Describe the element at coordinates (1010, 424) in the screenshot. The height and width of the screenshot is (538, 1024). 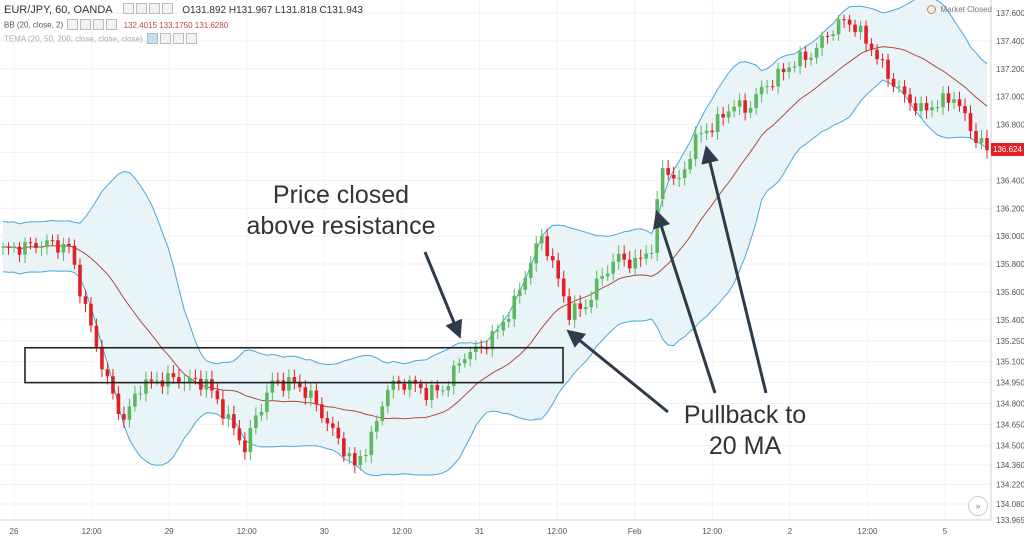
I see `price-tick-label: 134.650` at that location.